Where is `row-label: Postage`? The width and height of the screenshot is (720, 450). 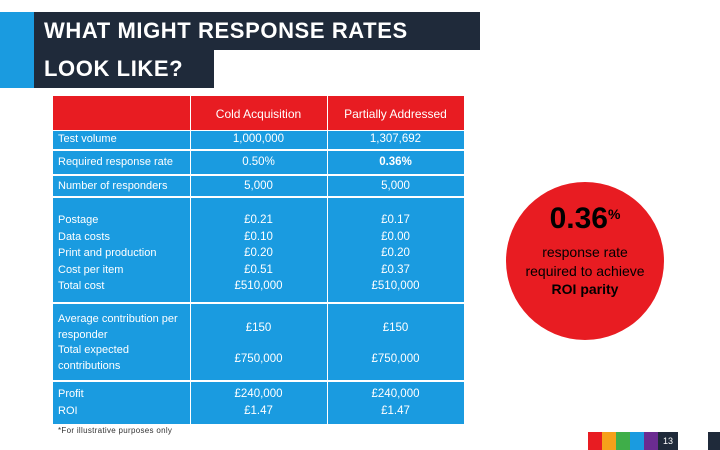
row-label: Postage is located at coordinates (78, 220).